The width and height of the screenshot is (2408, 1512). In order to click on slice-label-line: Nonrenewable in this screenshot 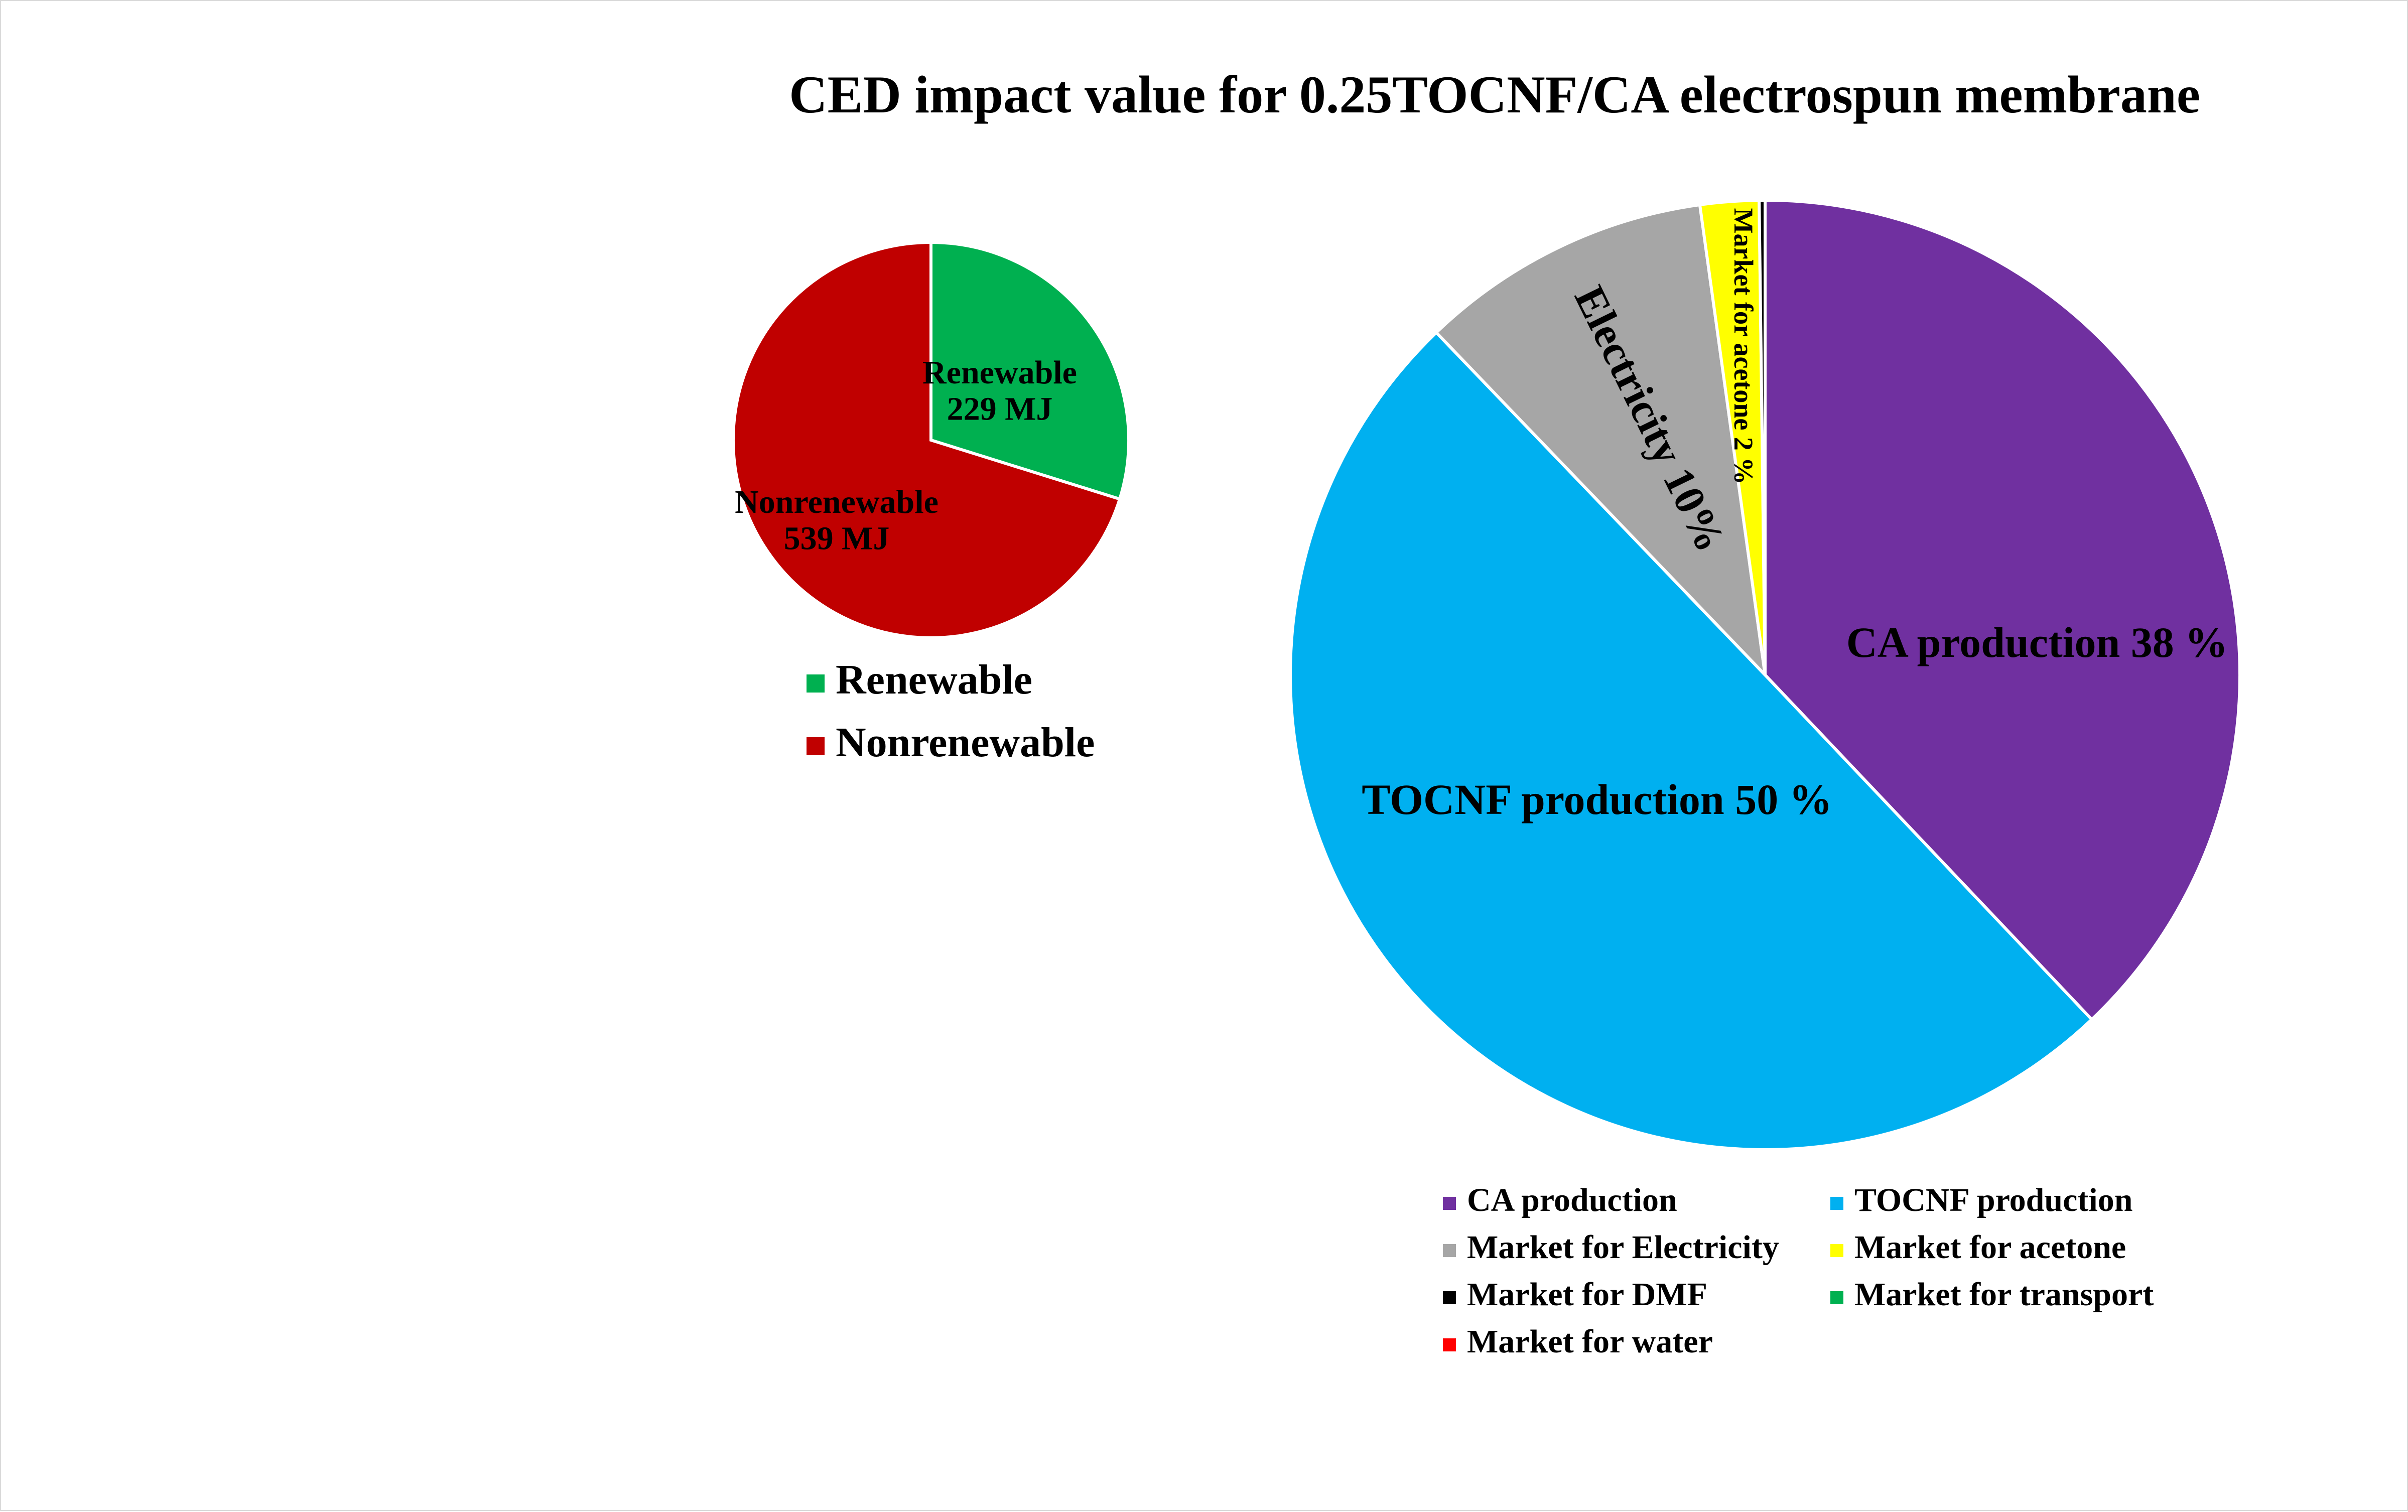, I will do `click(837, 502)`.